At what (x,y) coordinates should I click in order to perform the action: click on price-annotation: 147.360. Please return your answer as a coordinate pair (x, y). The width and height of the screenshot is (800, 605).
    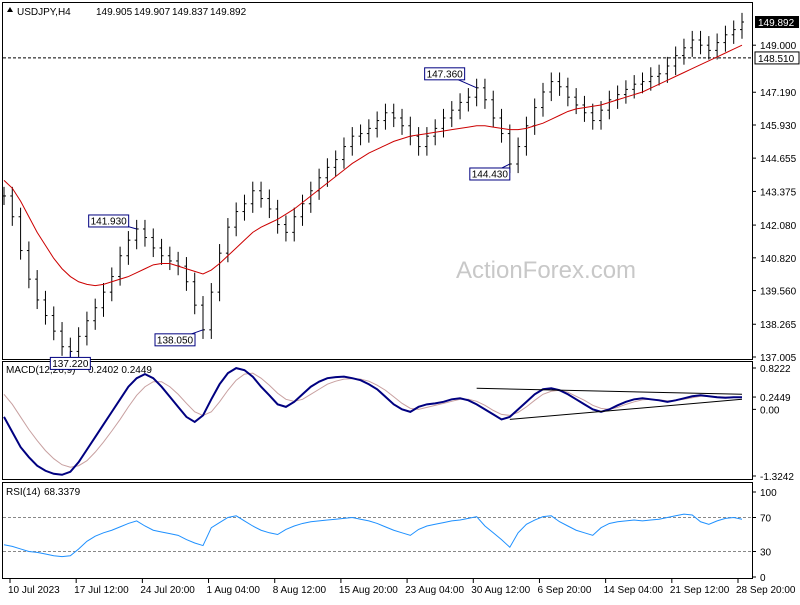
    Looking at the image, I should click on (450, 78).